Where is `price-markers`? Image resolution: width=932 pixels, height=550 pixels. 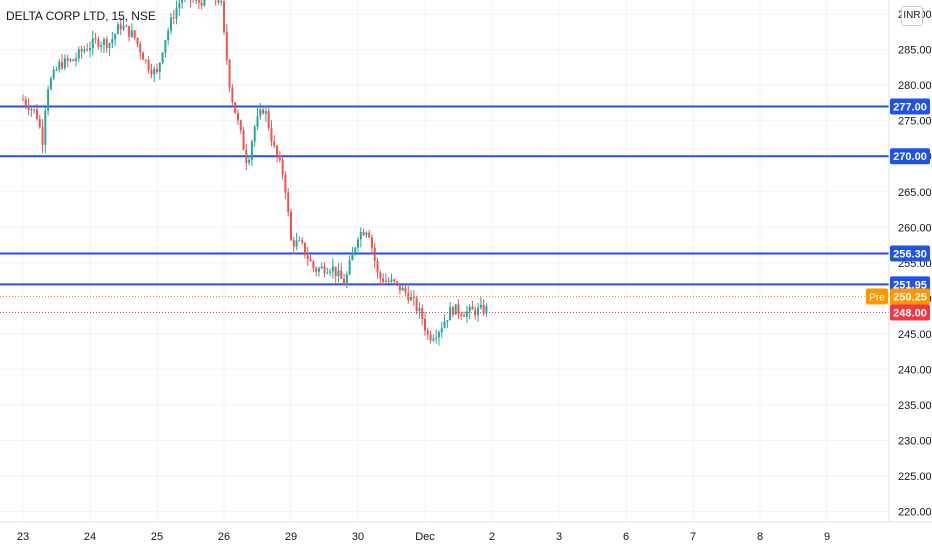 price-markers is located at coordinates (444, 304).